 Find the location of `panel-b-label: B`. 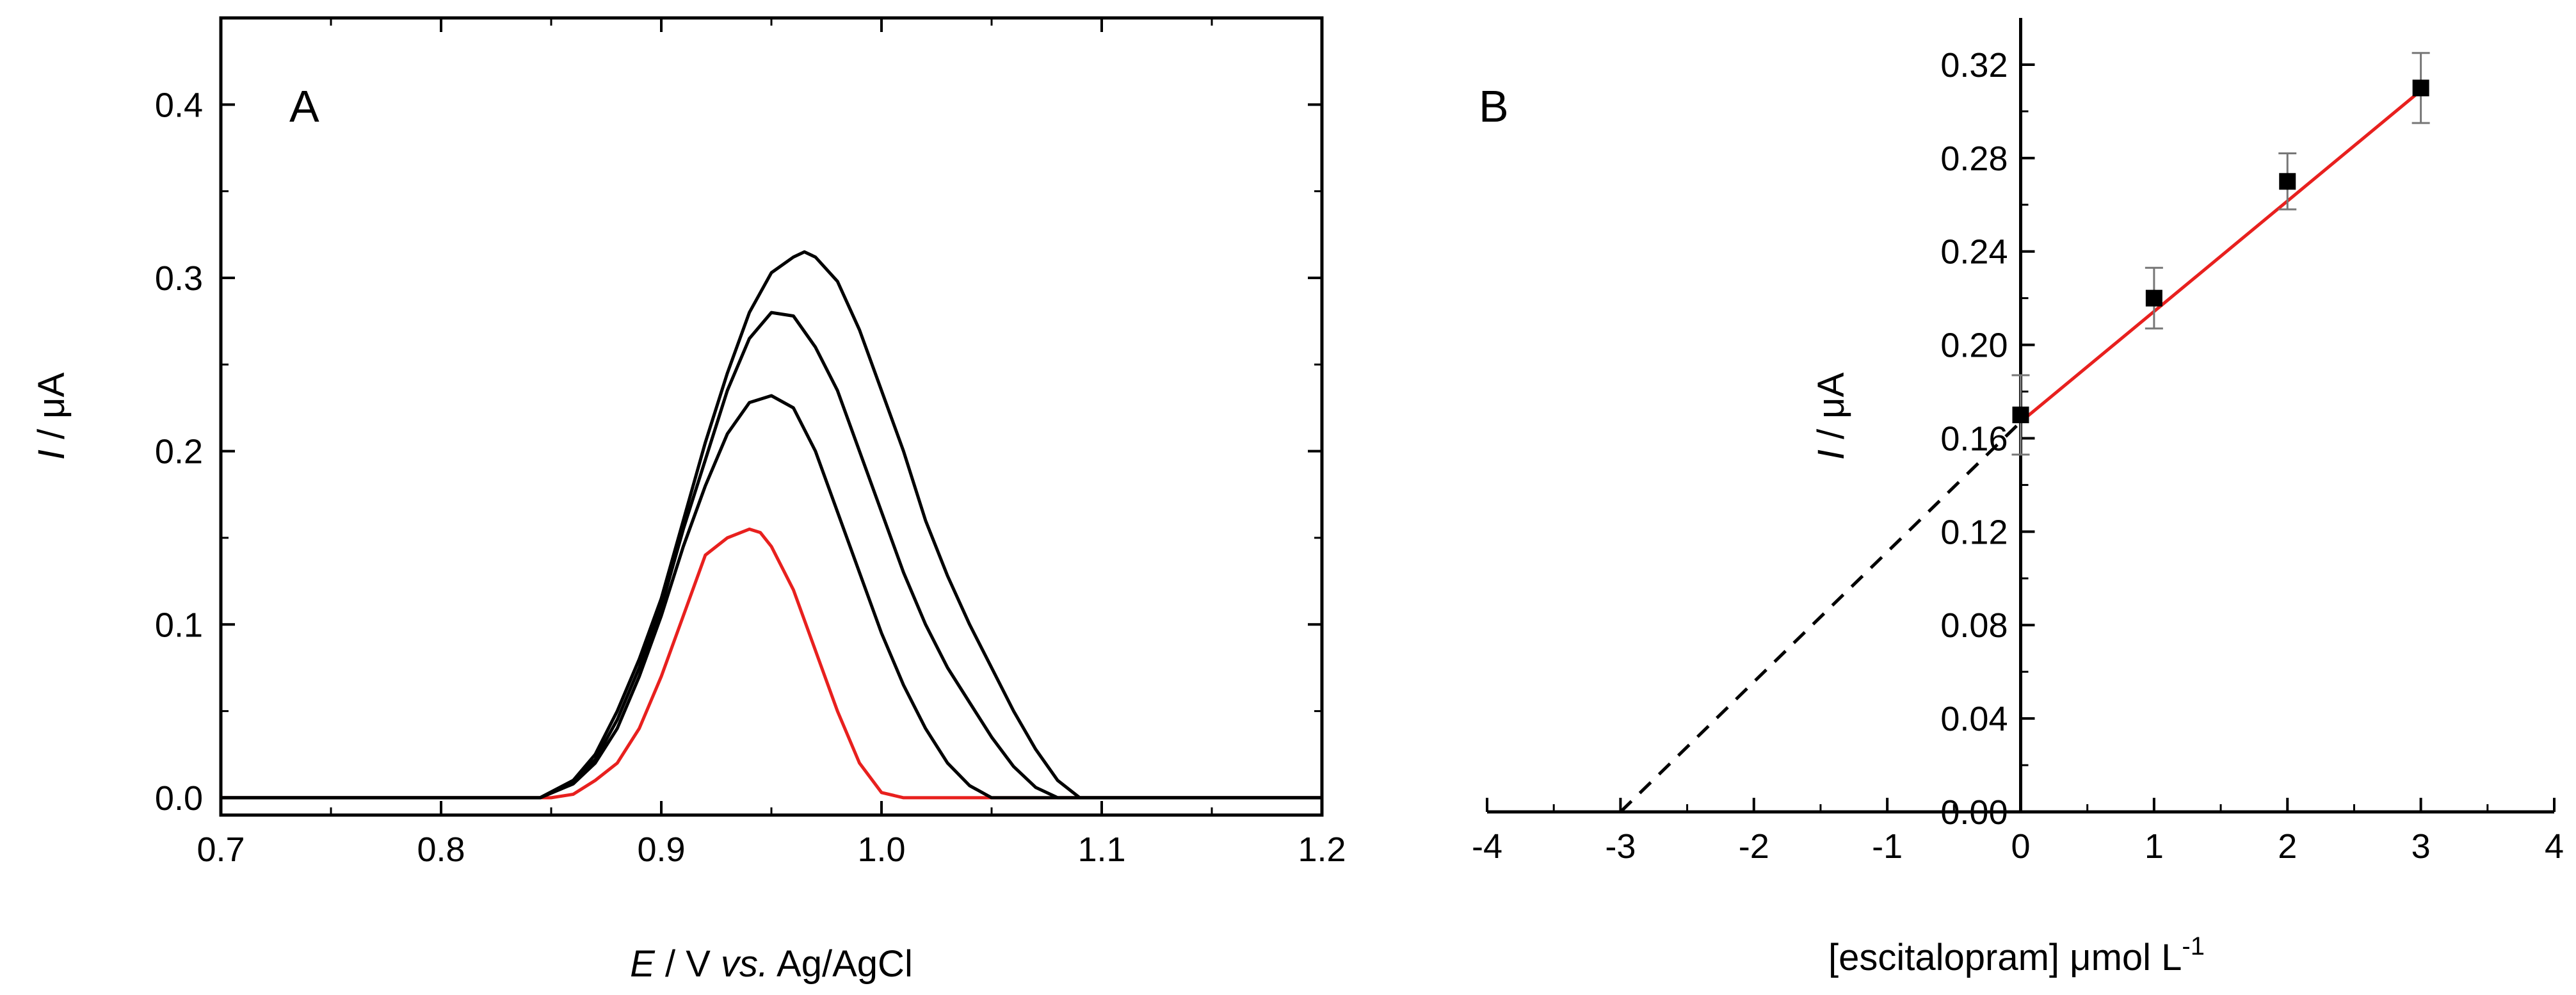

panel-b-label: B is located at coordinates (1494, 106).